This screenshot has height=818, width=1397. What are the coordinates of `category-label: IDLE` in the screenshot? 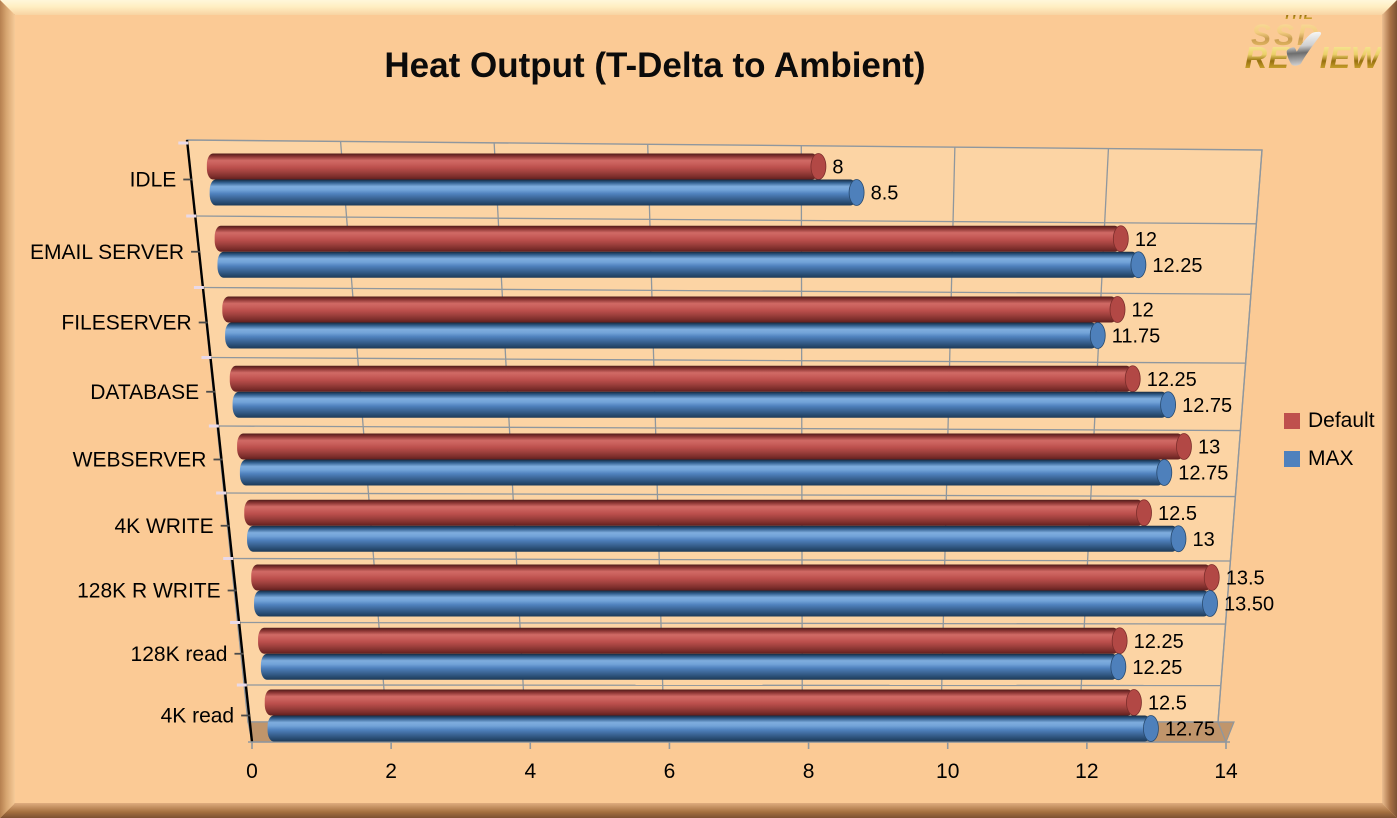 It's located at (153, 180).